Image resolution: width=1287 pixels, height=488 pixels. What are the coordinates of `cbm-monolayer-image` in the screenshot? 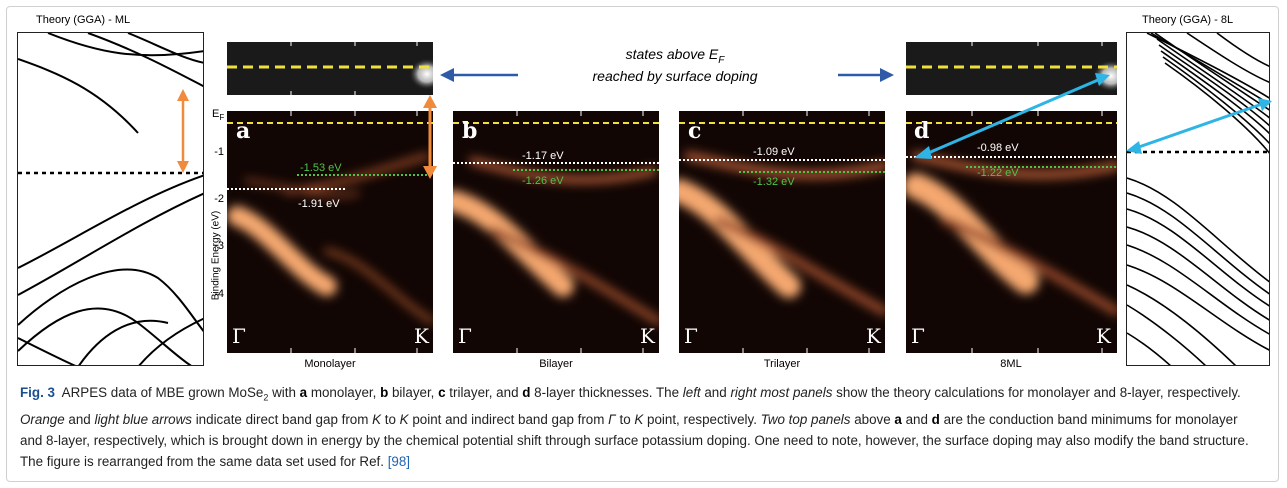 It's located at (330, 68).